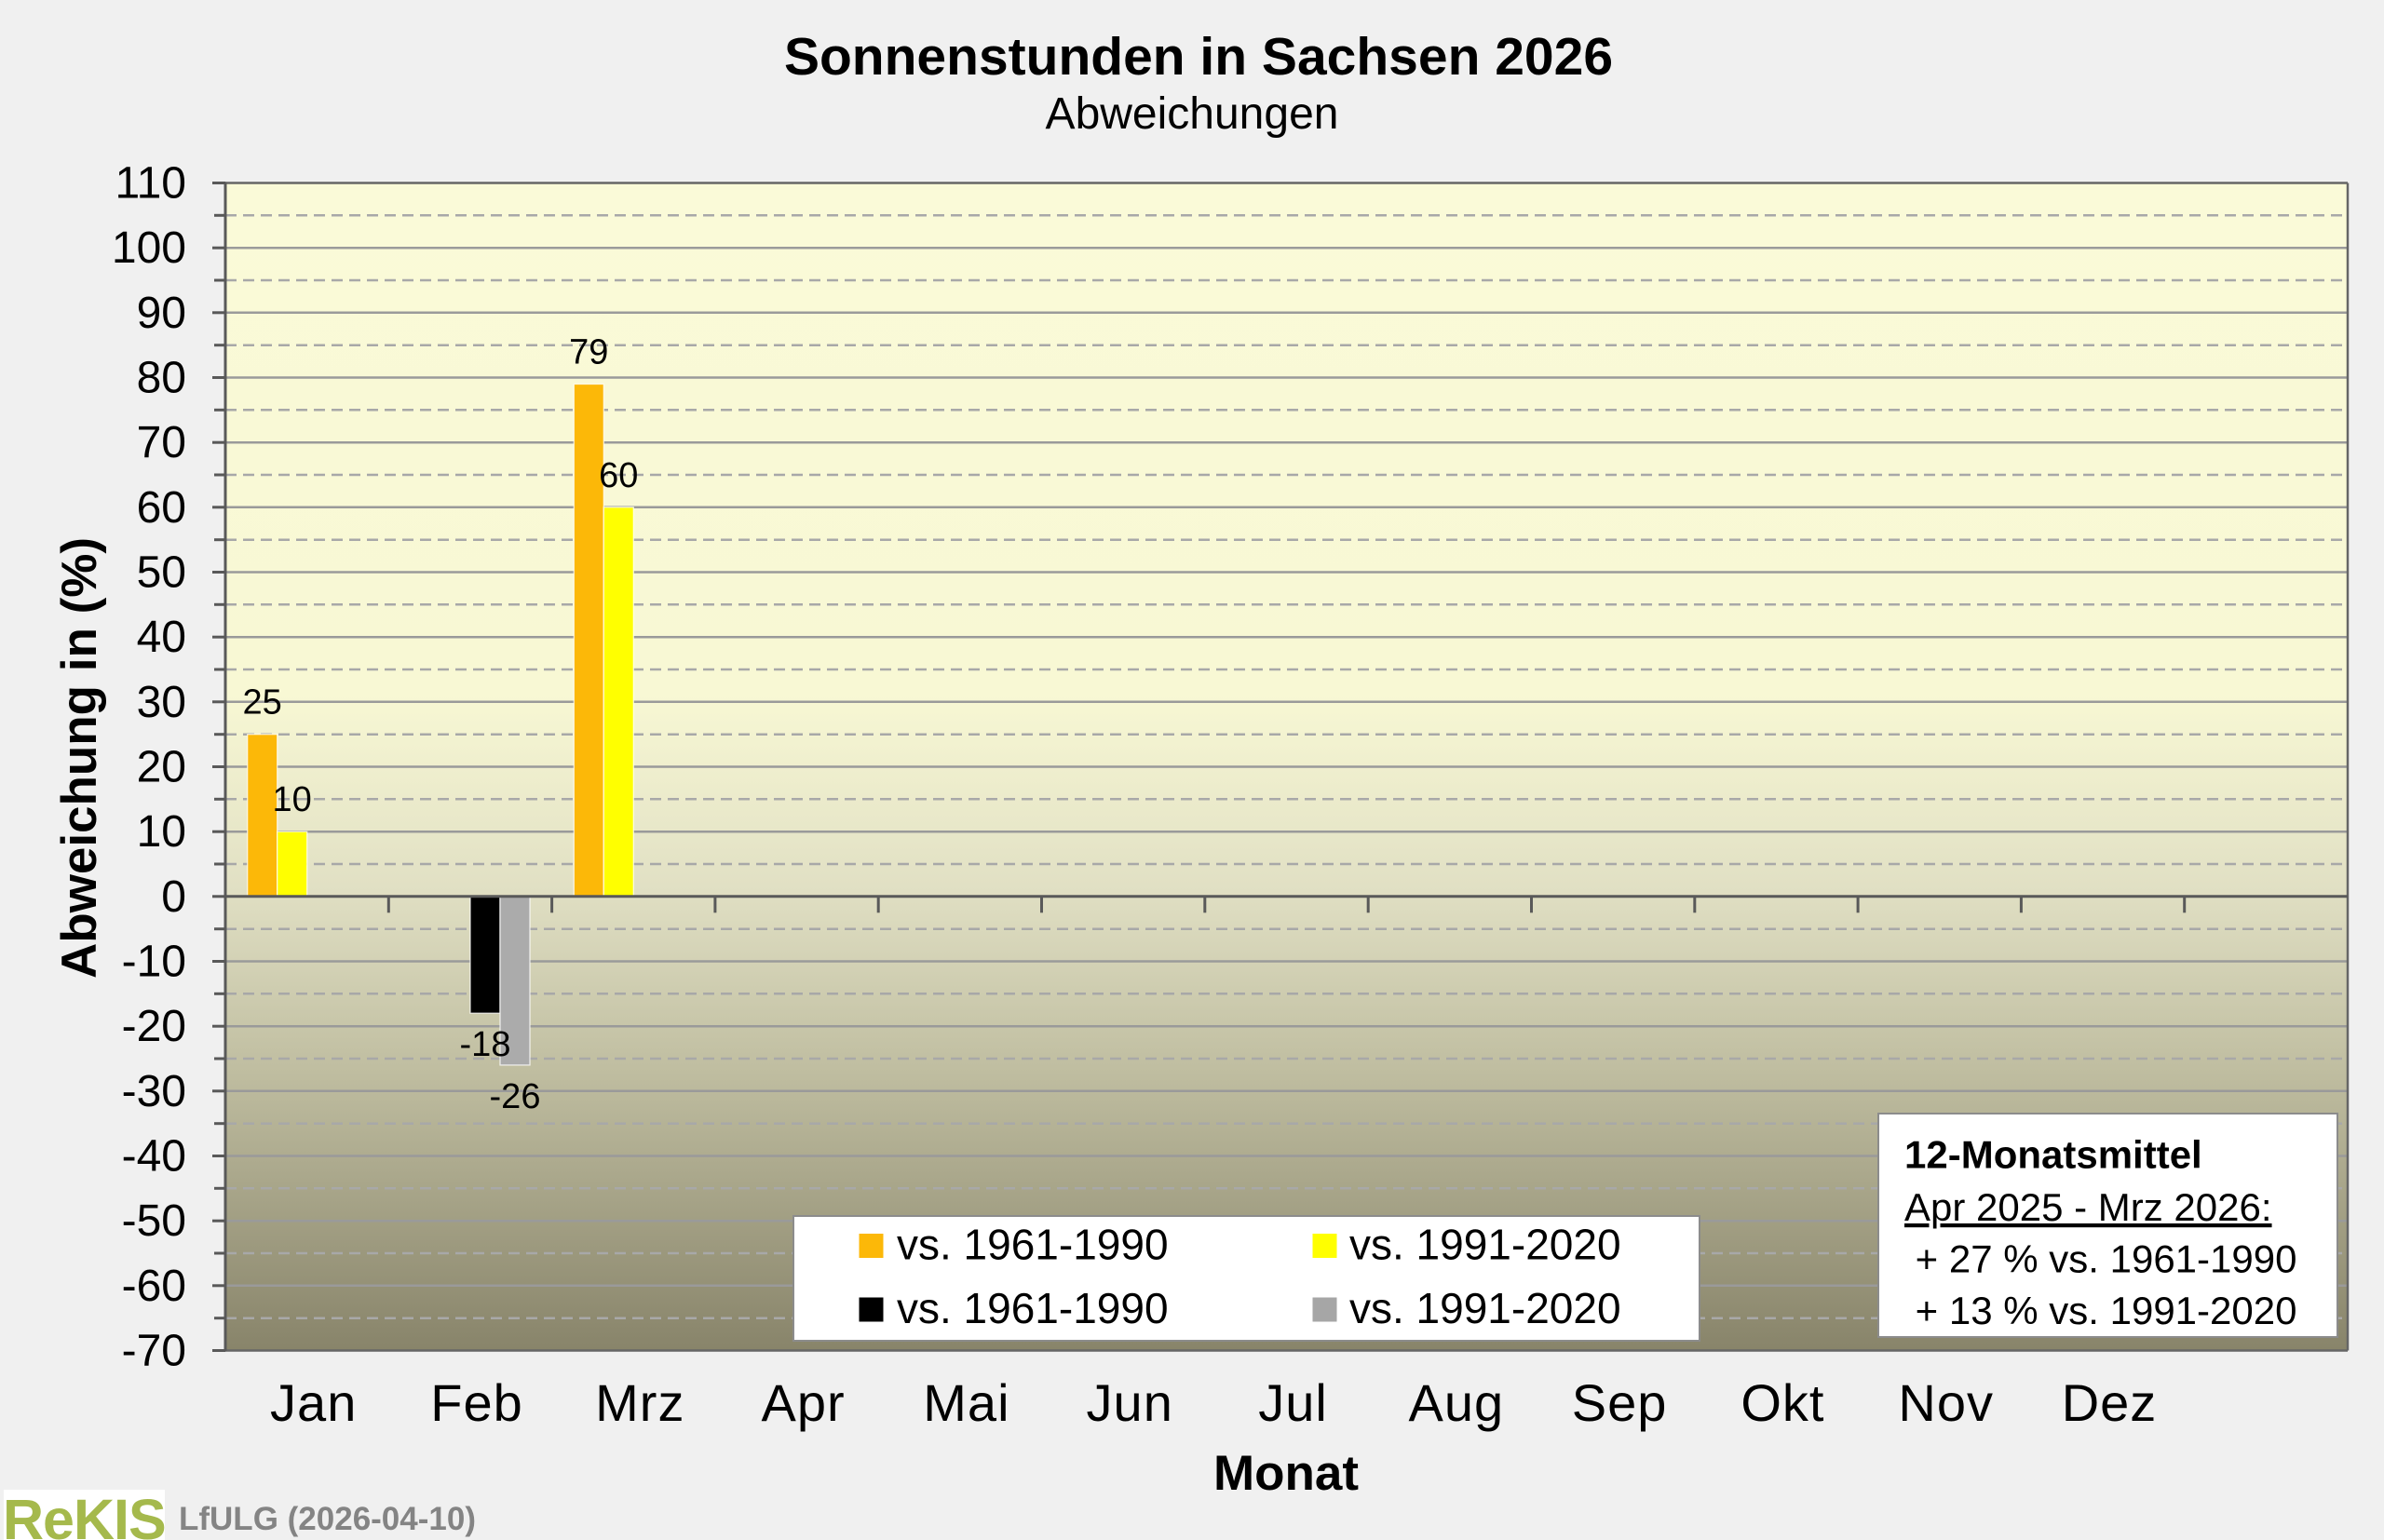  I want to click on svg-text: + 27 % vs. 1961-1990, so click(2100, 1258).